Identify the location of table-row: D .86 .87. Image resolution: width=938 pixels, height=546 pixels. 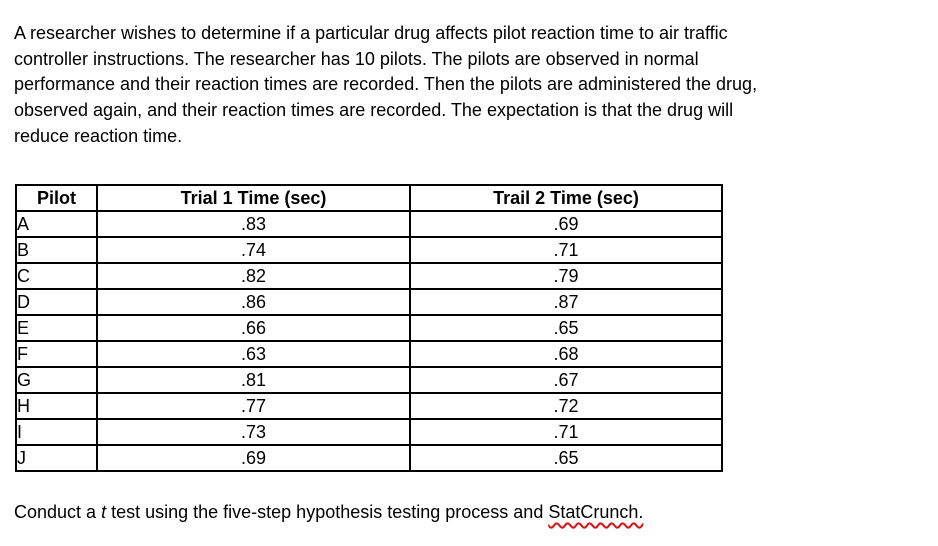
(369, 302).